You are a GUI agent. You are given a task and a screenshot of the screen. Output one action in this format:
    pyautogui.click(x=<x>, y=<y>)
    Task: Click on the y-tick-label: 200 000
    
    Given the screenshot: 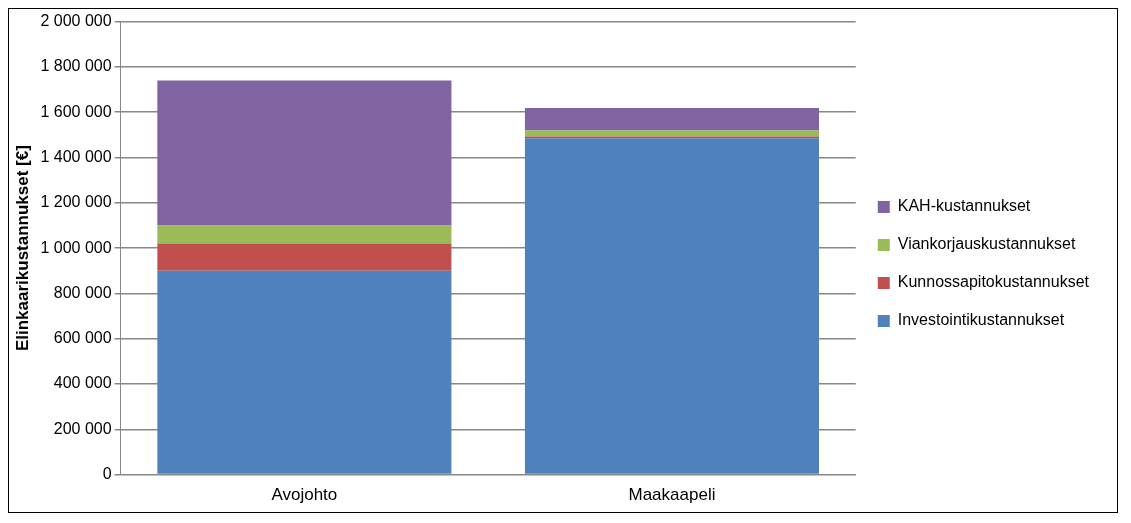 What is the action you would take?
    pyautogui.click(x=82, y=428)
    